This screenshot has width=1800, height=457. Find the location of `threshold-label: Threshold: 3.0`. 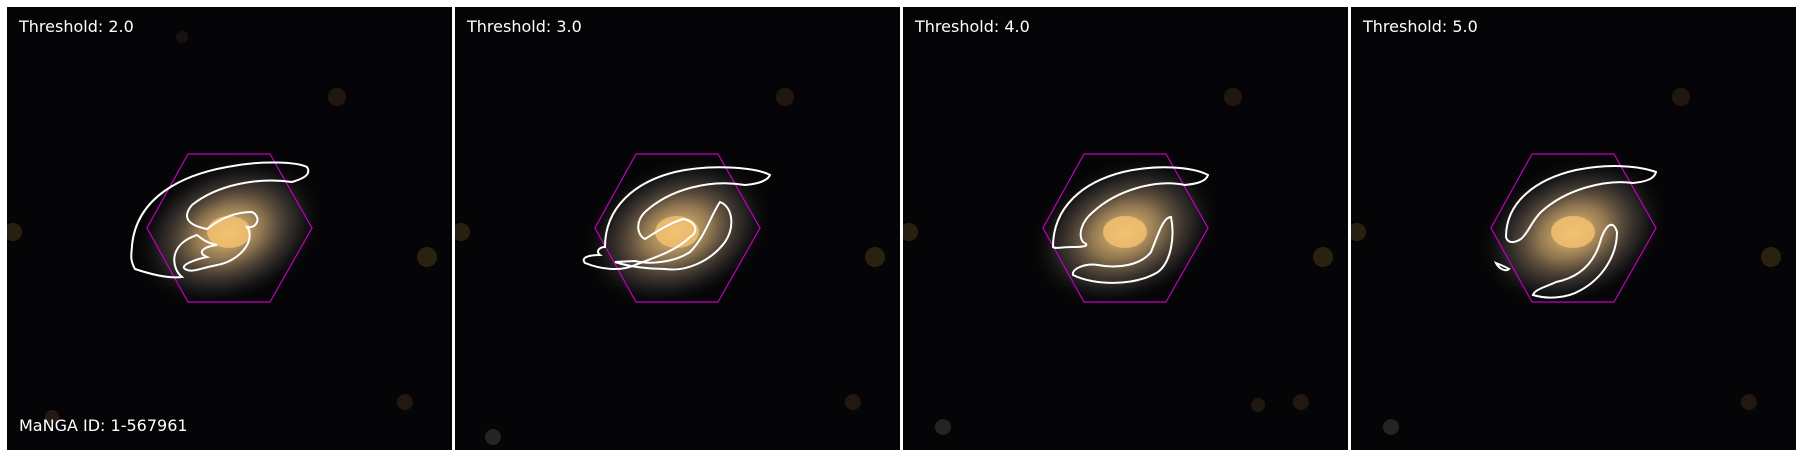

threshold-label: Threshold: 3.0 is located at coordinates (524, 26).